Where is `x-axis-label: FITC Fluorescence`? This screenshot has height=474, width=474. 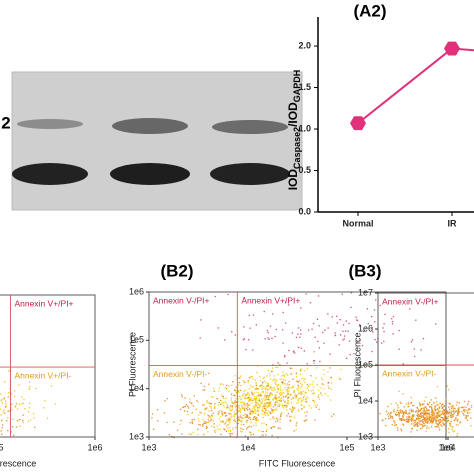
x-axis-label: FITC Fluorescence is located at coordinates (18, 463).